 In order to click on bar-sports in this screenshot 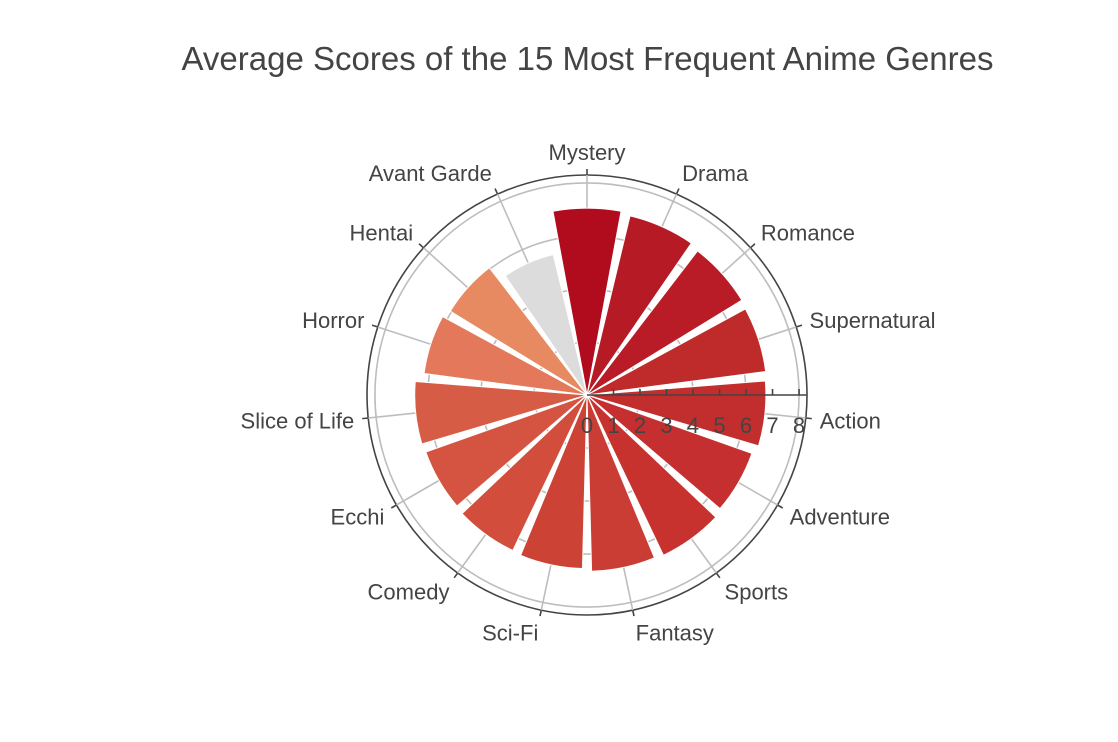, I will do `click(651, 475)`.